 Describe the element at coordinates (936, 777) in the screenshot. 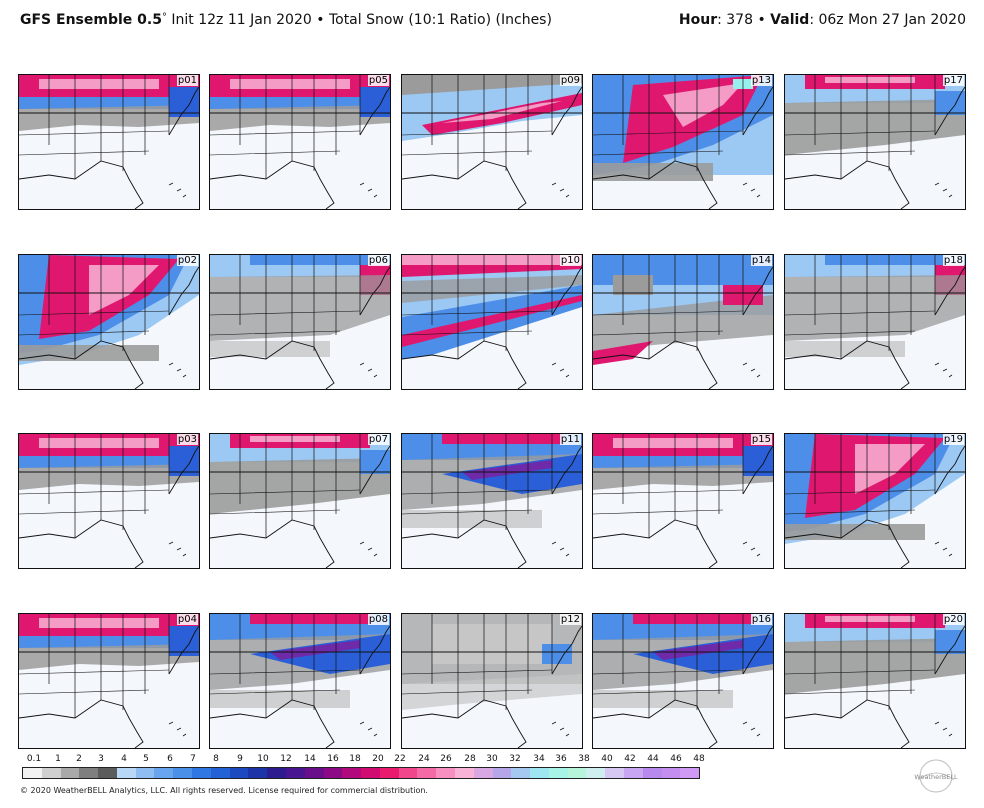

I see `logo-text: WeatherBELL` at that location.